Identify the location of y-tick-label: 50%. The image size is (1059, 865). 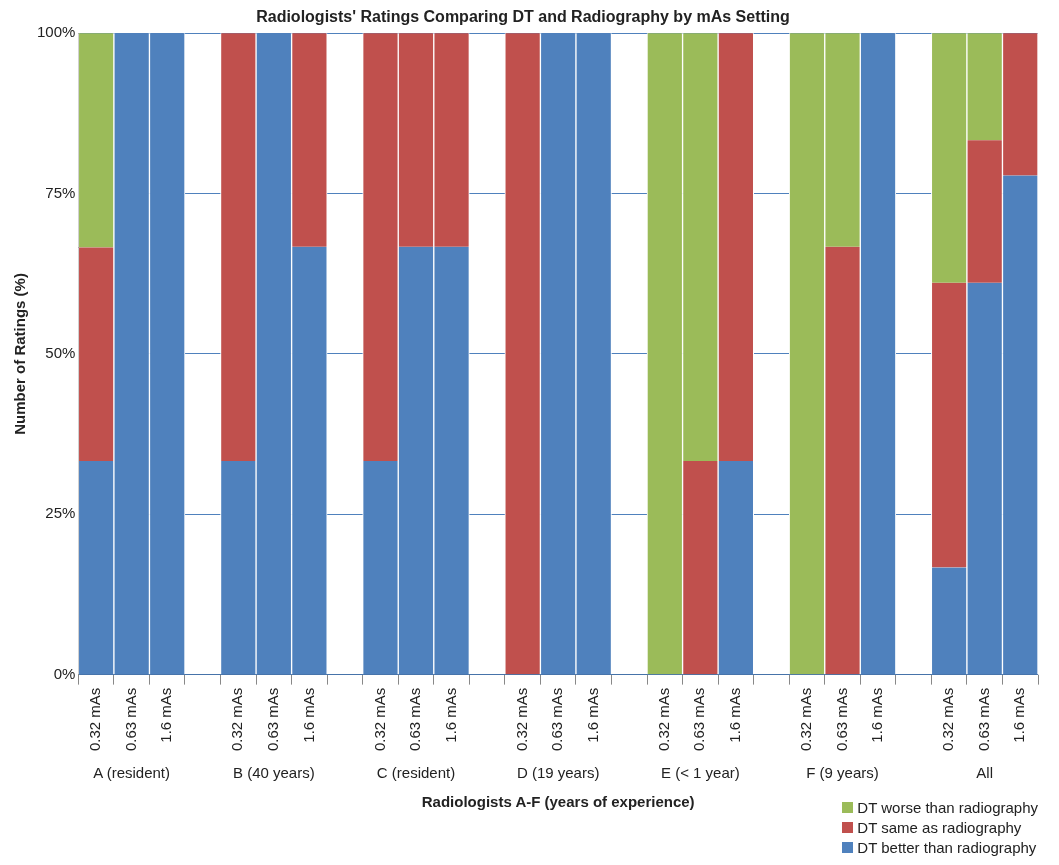
(60, 353).